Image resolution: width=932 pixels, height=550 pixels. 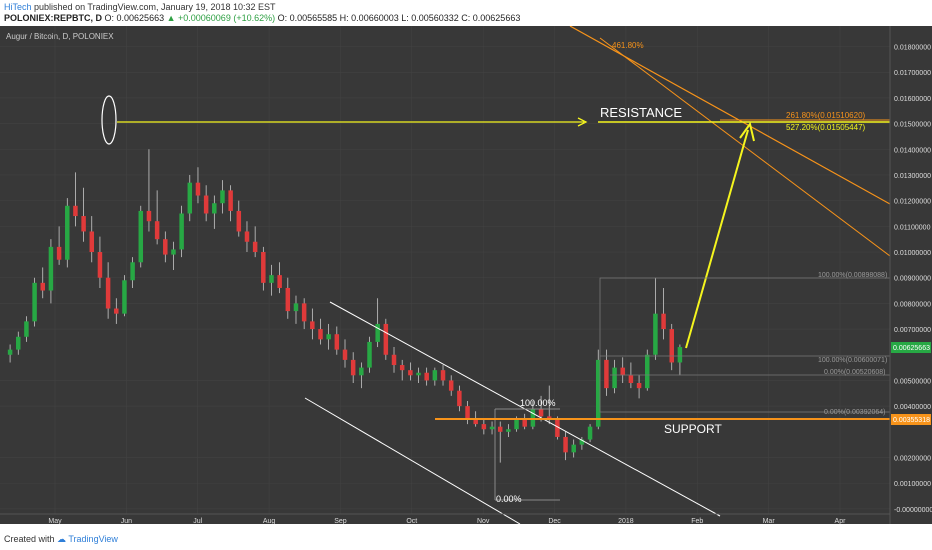 What do you see at coordinates (912, 73) in the screenshot?
I see `y-tick-label: 0.01700000` at bounding box center [912, 73].